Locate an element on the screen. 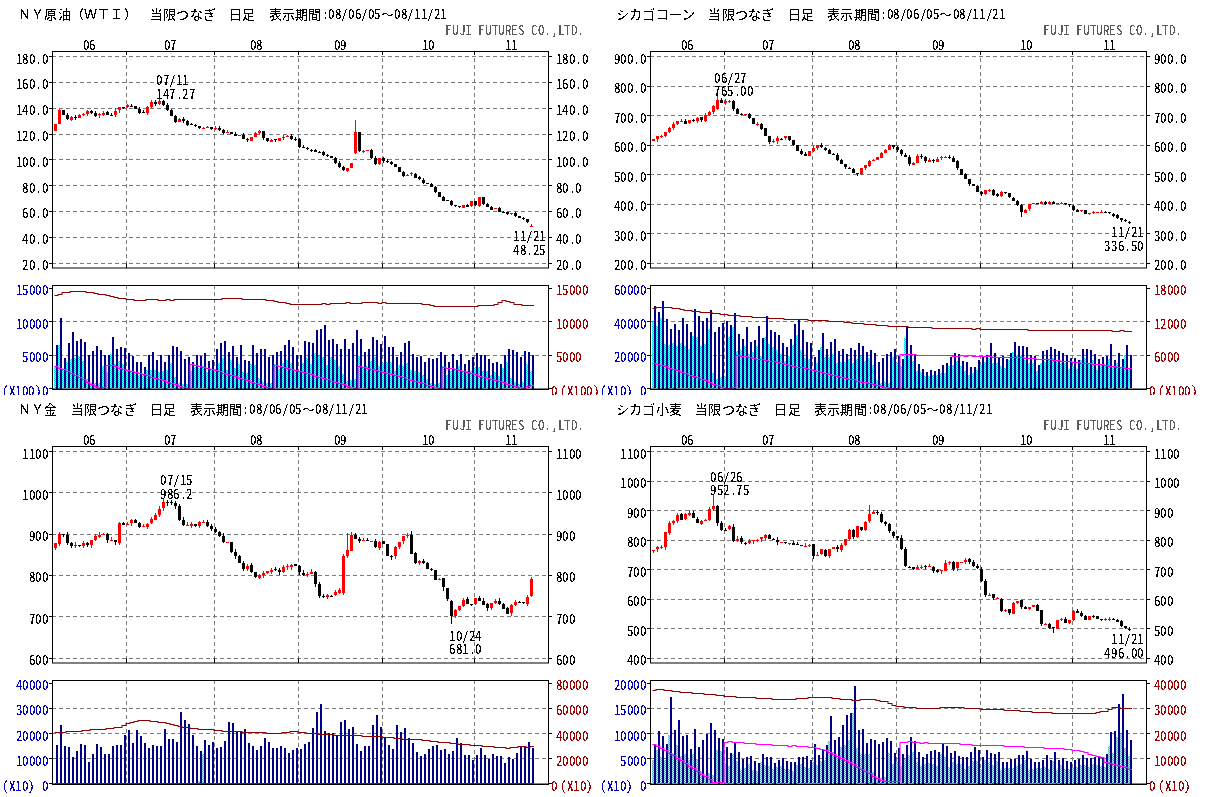  volume-axis-label-left: 40000 is located at coordinates (626, 321).